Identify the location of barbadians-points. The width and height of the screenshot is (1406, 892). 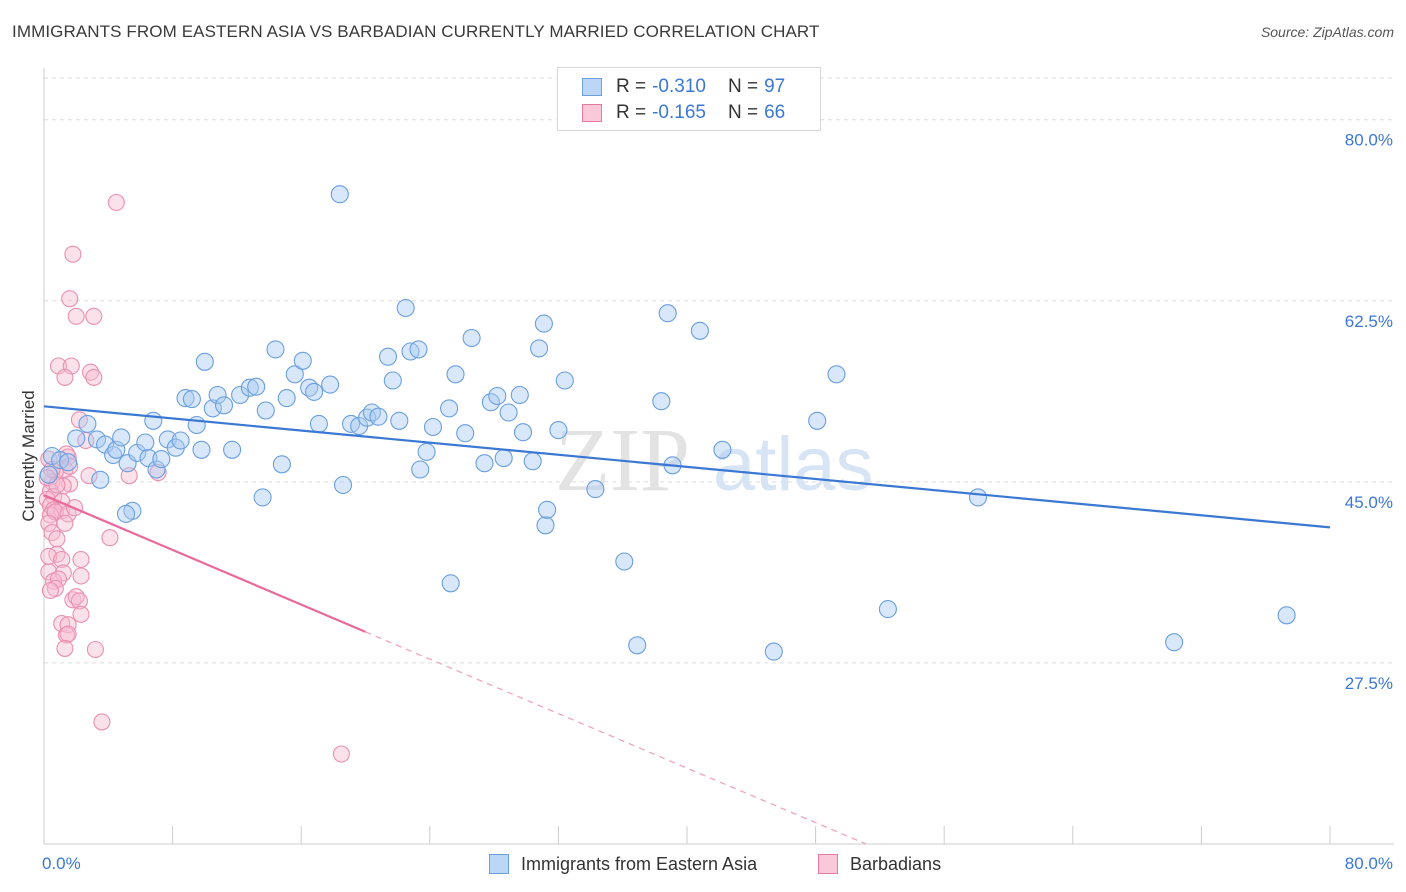
(194, 478).